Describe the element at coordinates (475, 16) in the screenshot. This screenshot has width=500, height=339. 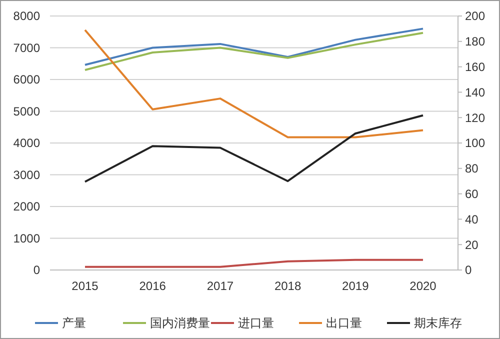
I see `y2-tick-label: 200` at that location.